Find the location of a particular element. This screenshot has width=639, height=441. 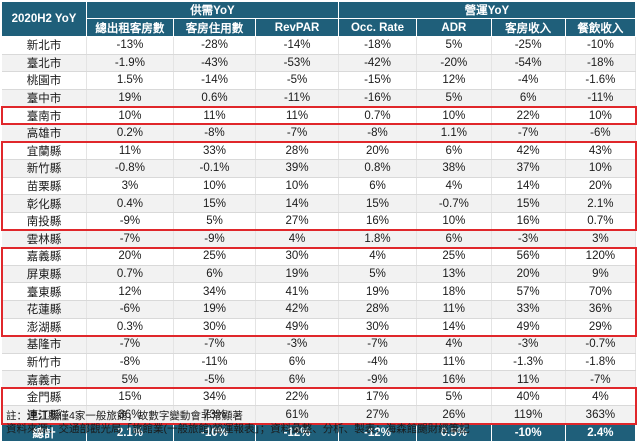

value-cell: 363% is located at coordinates (601, 415).